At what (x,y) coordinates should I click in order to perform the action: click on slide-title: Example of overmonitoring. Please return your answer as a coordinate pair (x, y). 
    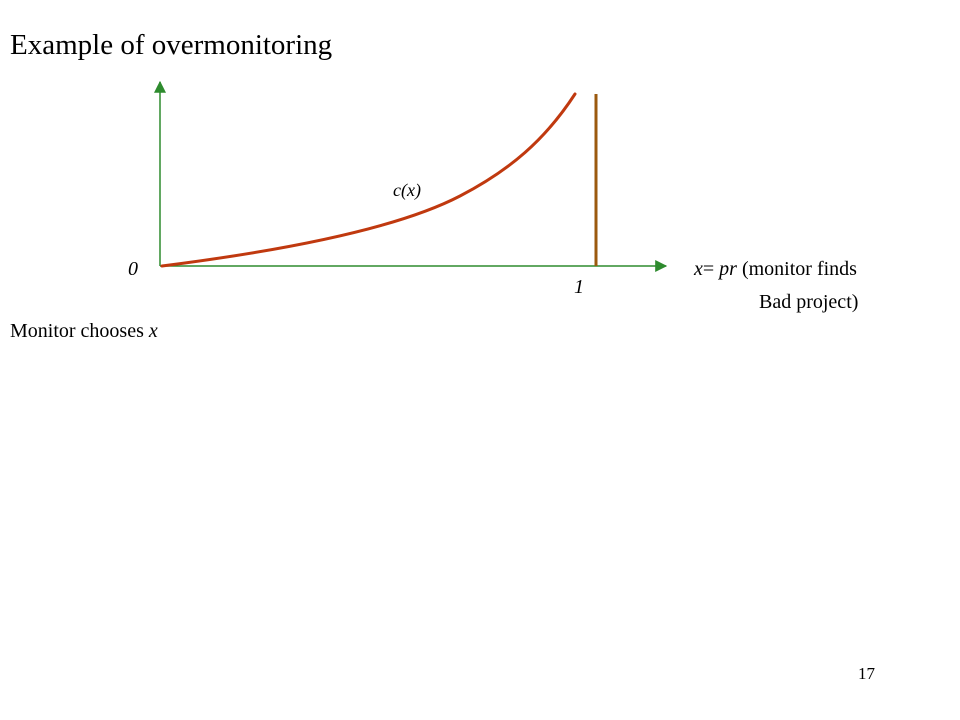
    Looking at the image, I should click on (171, 45).